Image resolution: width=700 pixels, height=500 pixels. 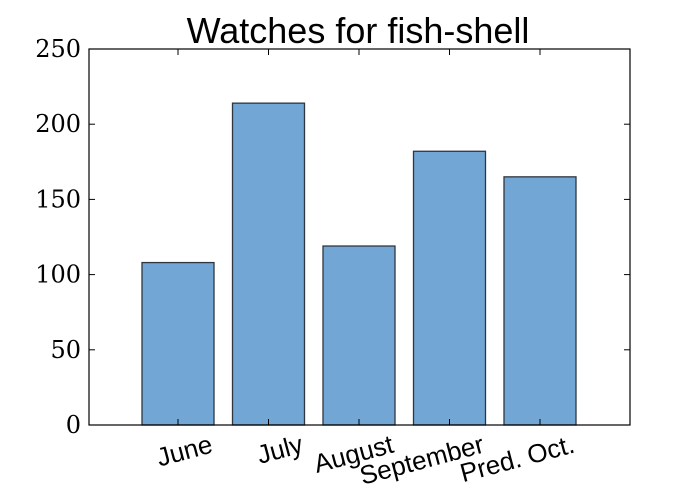 What do you see at coordinates (359, 335) in the screenshot?
I see `bar-august` at bounding box center [359, 335].